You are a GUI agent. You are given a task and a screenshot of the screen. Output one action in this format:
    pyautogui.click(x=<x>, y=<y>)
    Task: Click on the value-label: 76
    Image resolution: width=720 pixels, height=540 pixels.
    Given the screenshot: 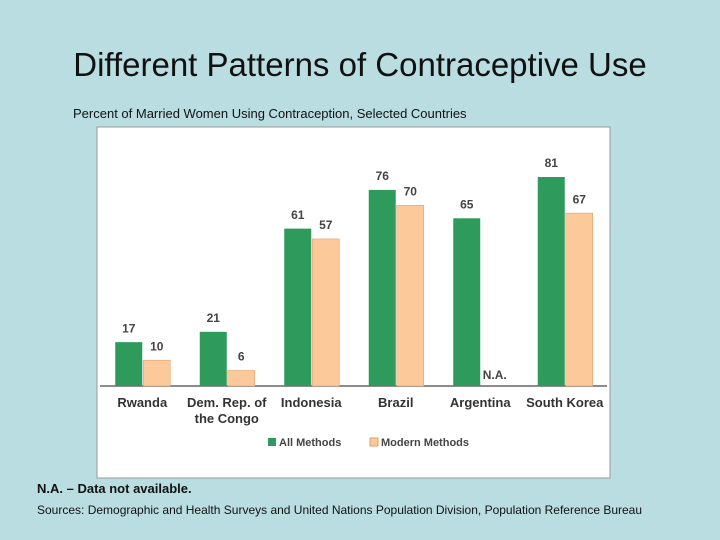 What is the action you would take?
    pyautogui.click(x=383, y=176)
    